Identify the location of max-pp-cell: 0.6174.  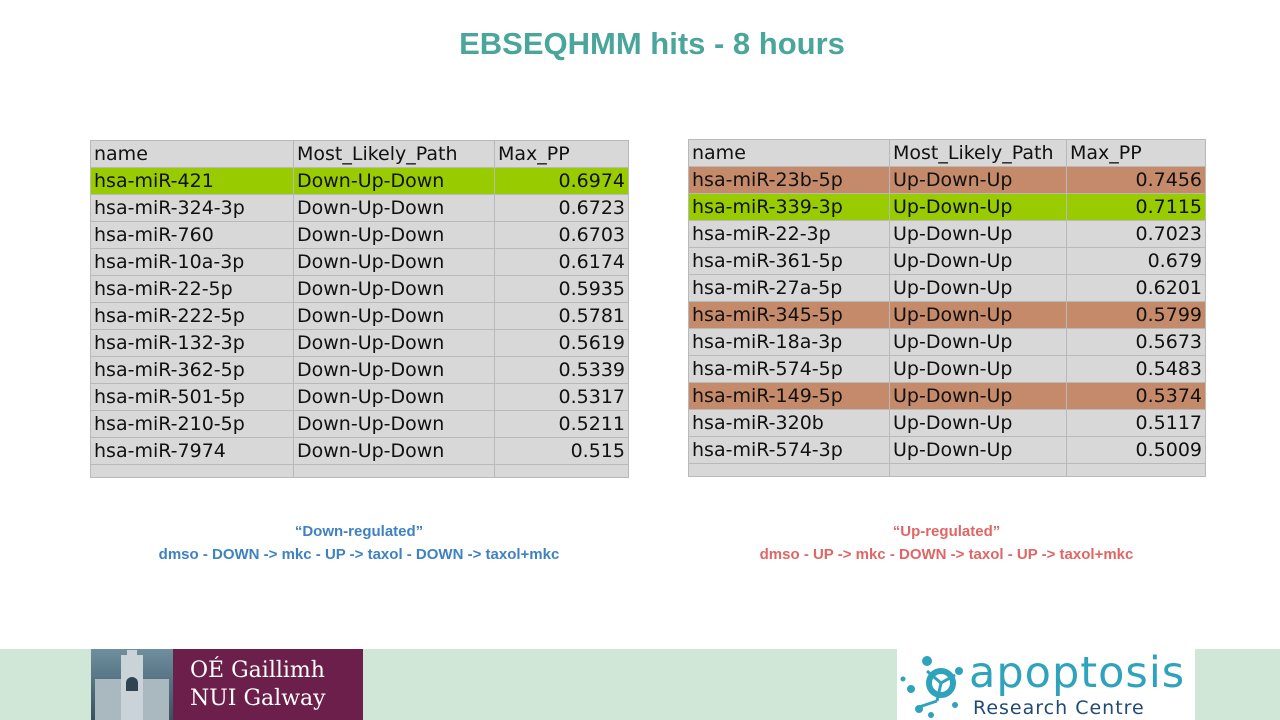
(561, 262).